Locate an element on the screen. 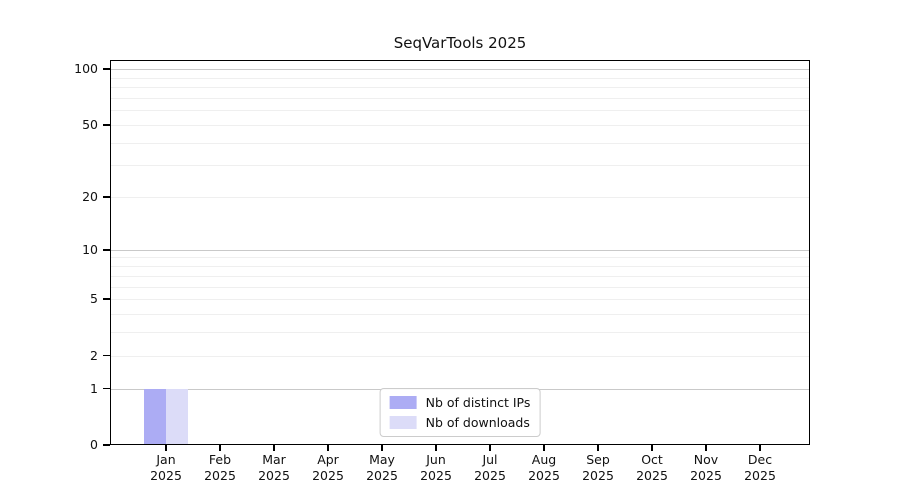 This screenshot has height=500, width=900. y-tick-label: 1 is located at coordinates (94, 388).